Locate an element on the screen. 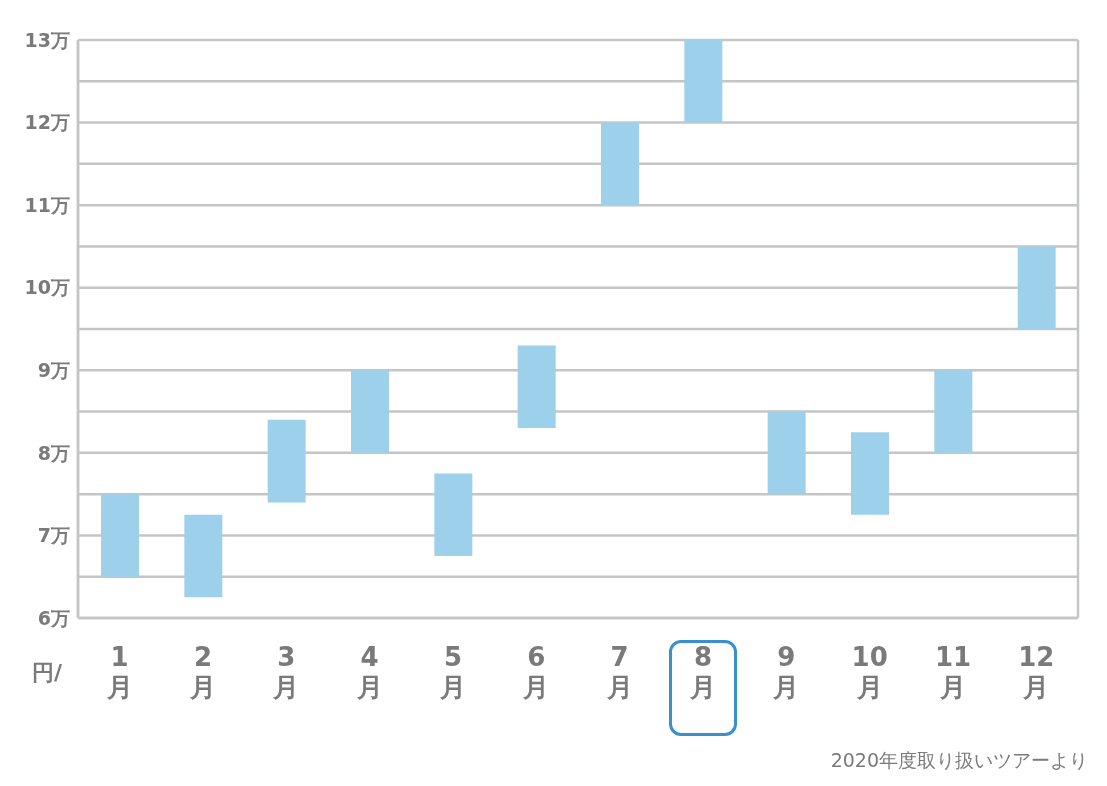 Image resolution: width=1107 pixels, height=786 pixels. y-axis-title: 円/ is located at coordinates (47, 673).